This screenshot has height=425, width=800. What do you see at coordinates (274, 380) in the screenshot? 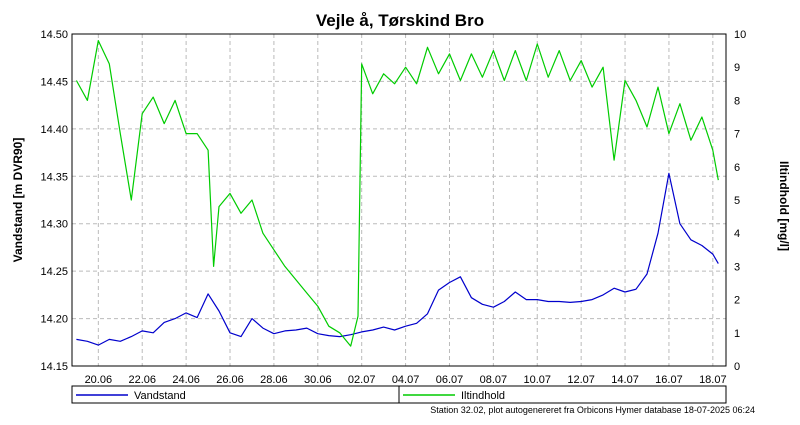
I see `x-tick-label: 28.06` at bounding box center [274, 380].